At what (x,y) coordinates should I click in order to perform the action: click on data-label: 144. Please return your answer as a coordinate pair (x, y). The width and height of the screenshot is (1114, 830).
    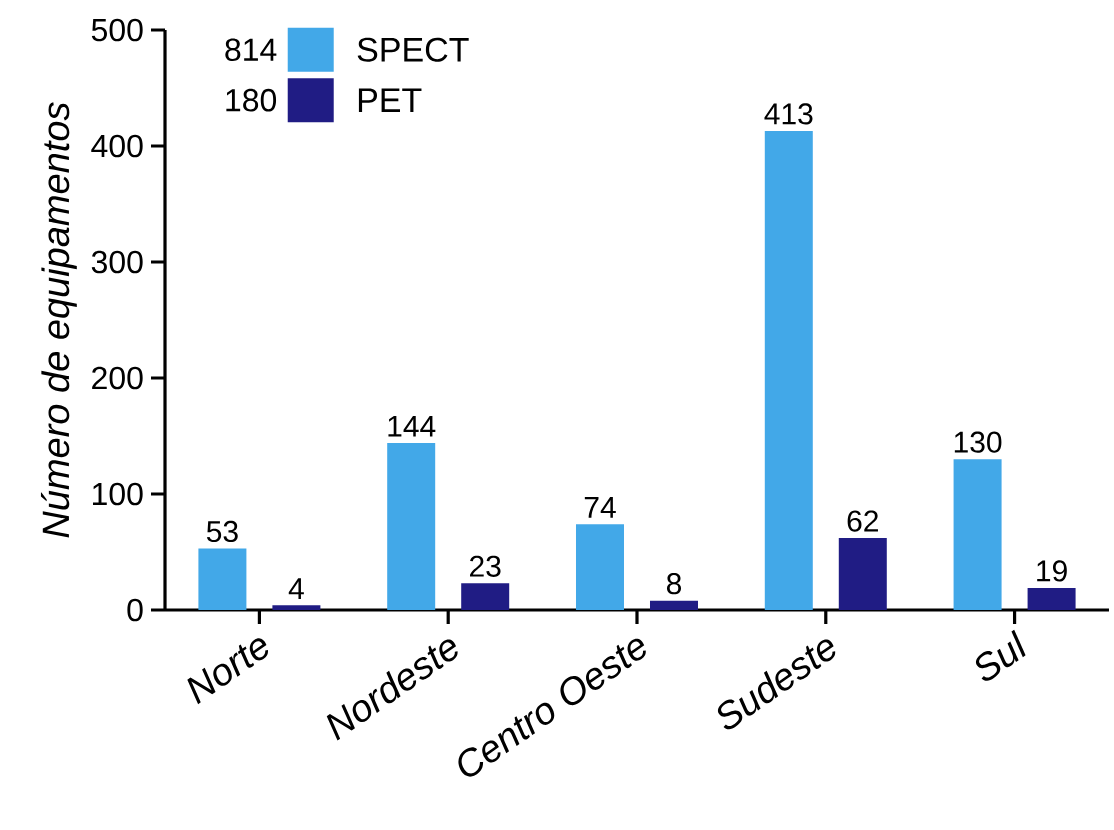
    Looking at the image, I should click on (412, 426).